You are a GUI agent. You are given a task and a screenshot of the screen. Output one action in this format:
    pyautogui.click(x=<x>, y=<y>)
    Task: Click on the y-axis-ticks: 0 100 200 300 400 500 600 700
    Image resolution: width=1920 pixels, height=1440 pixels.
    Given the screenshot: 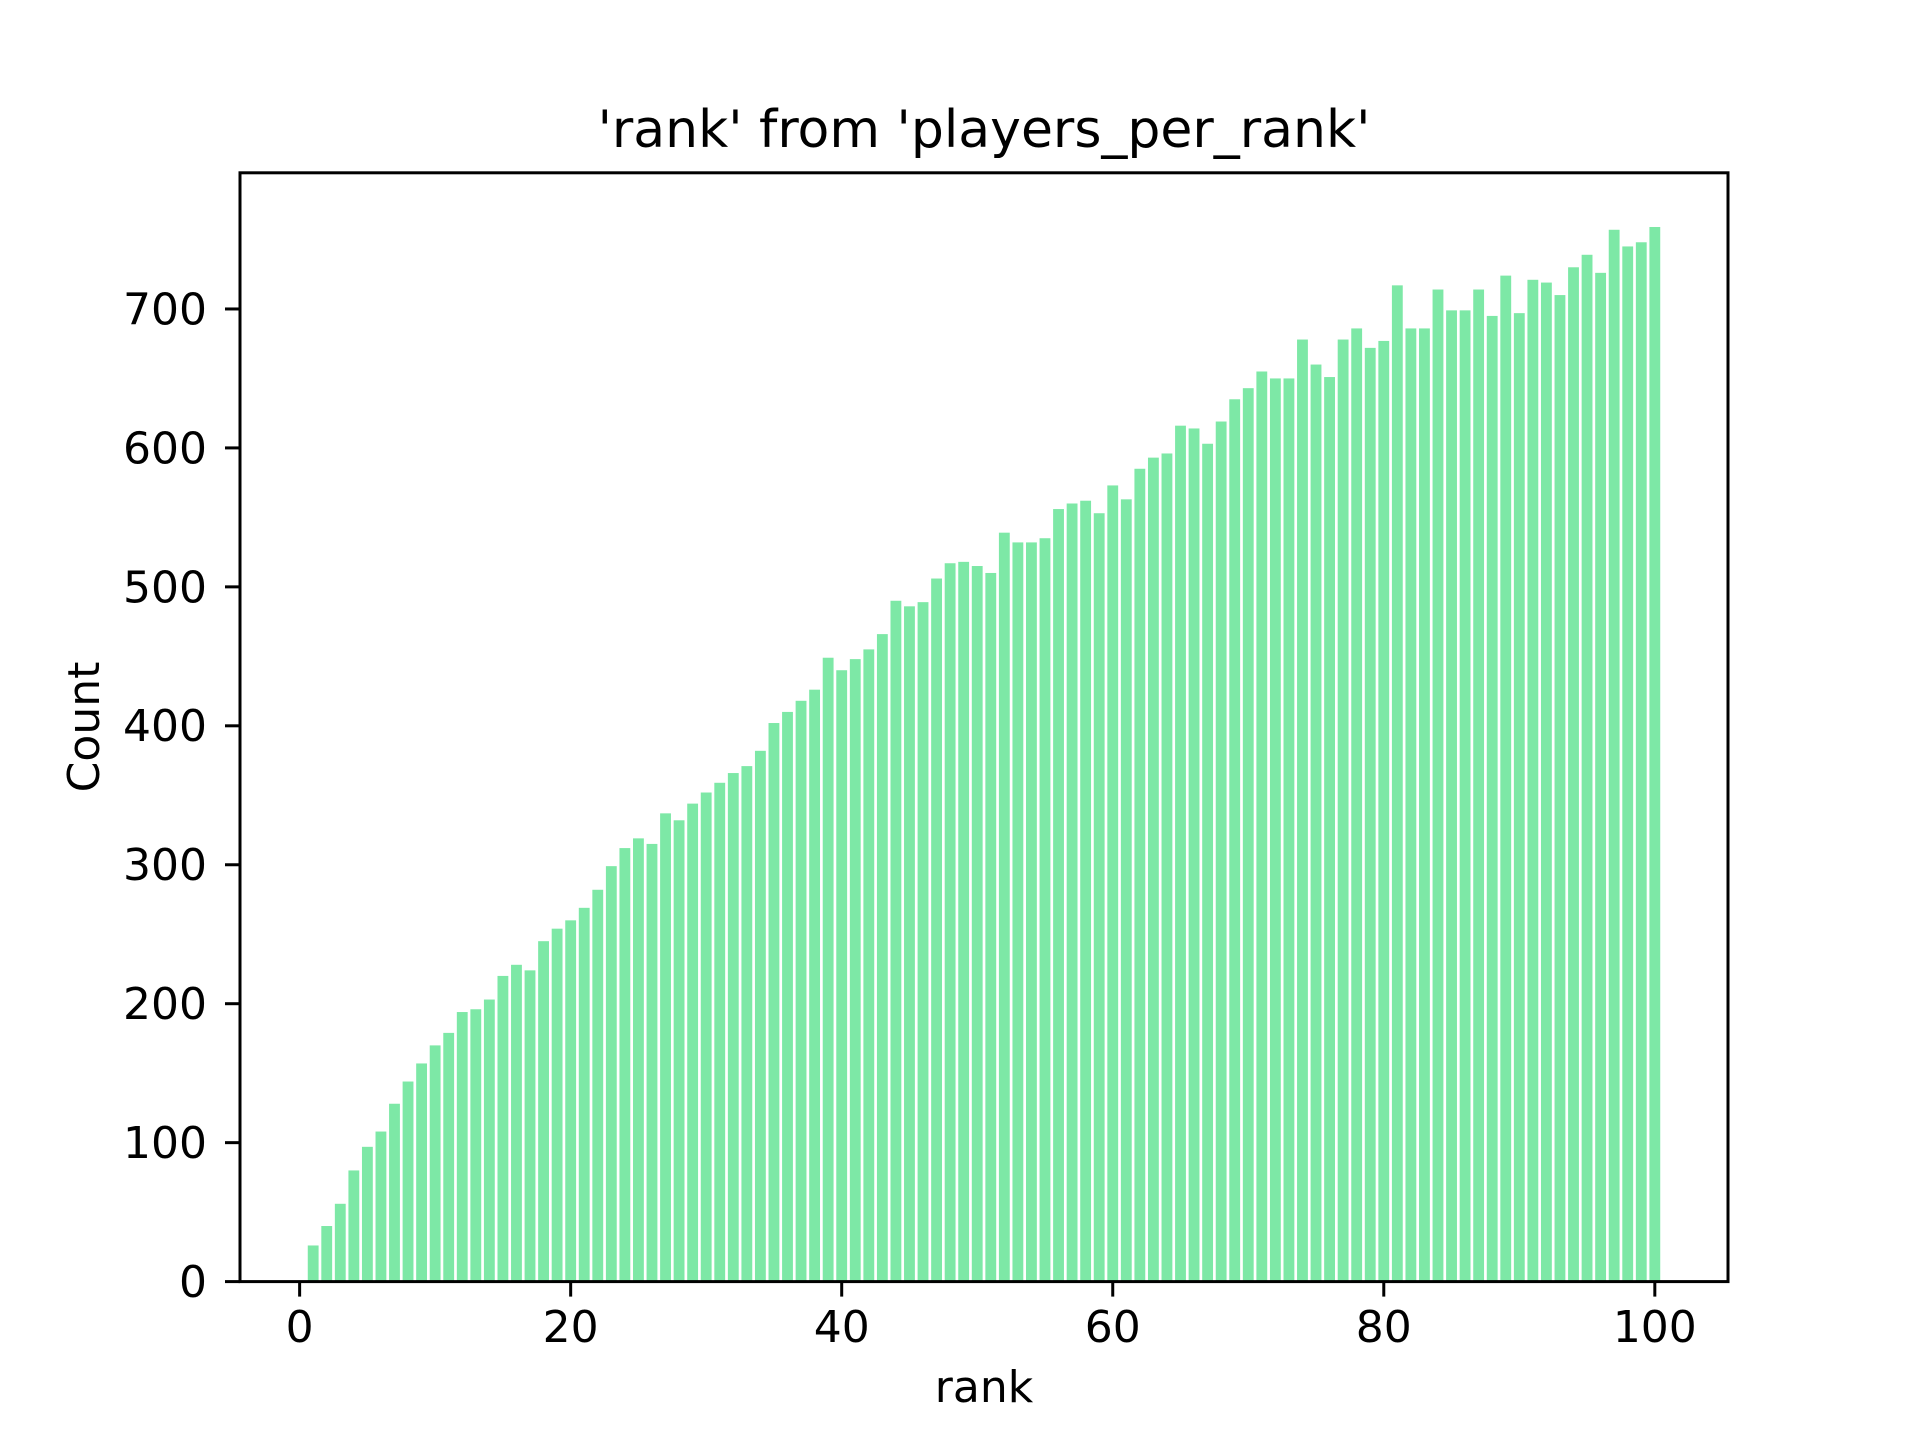 What is the action you would take?
    pyautogui.click(x=181, y=796)
    